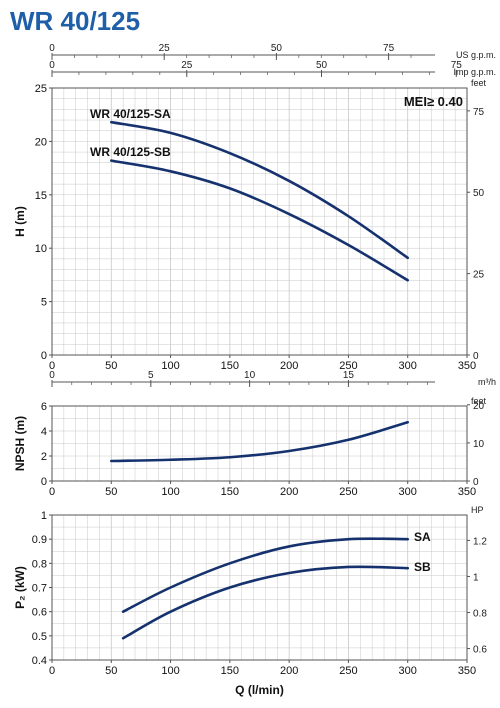  I want to click on top-axis-unit: m³/h, so click(487, 382).